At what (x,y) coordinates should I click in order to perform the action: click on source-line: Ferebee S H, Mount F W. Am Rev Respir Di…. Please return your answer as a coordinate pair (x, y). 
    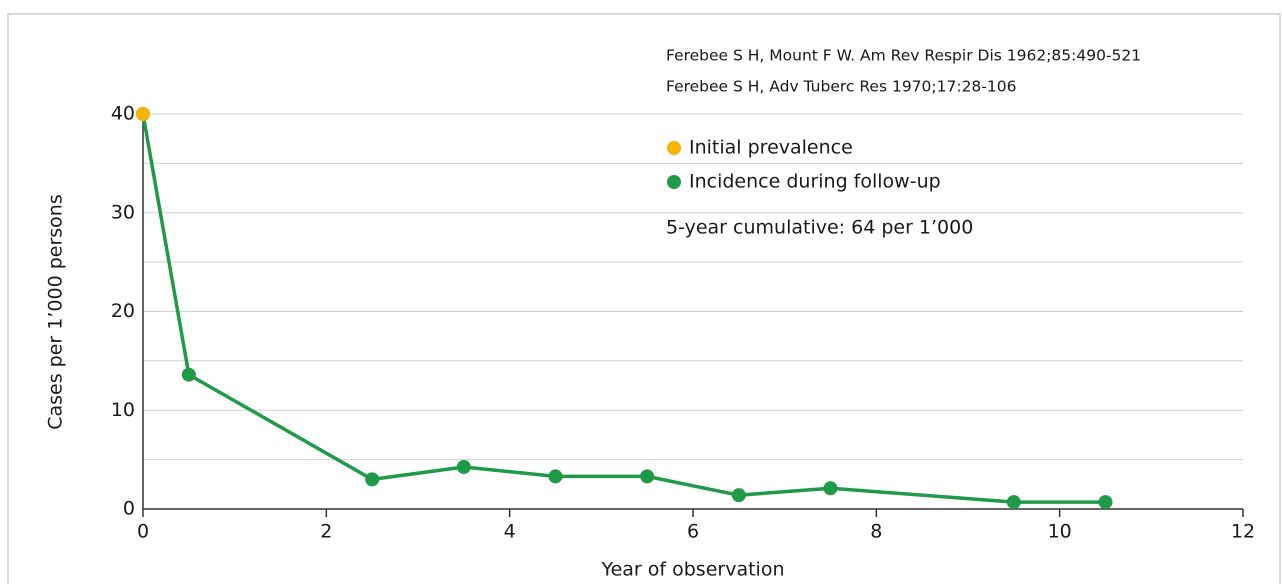
    Looking at the image, I should click on (903, 56).